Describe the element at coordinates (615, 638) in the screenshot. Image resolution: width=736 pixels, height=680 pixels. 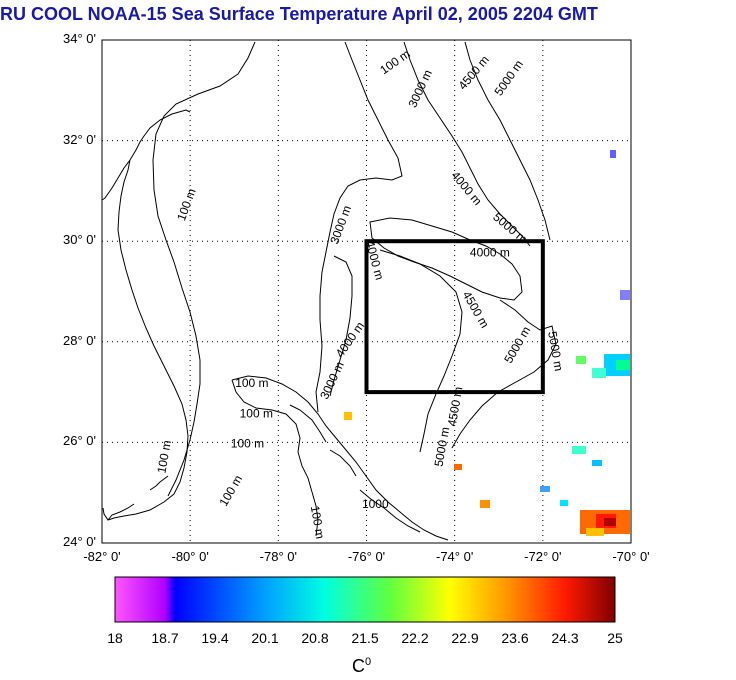
I see `colorbar-tick-label: 25` at that location.